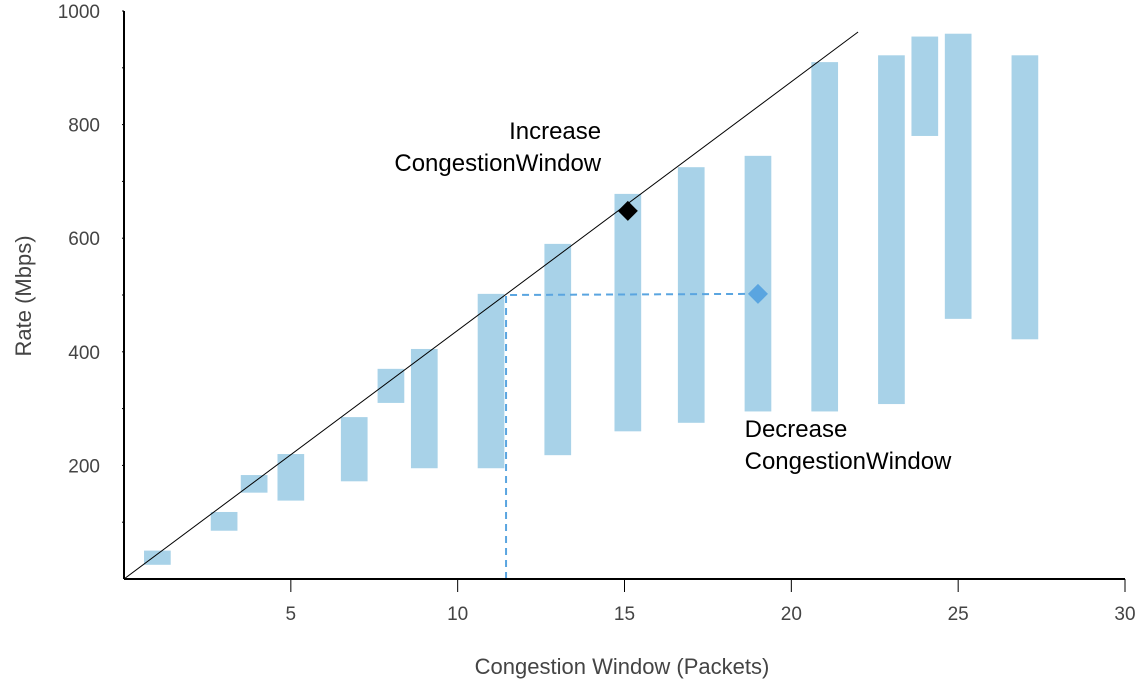 The width and height of the screenshot is (1144, 683). I want to click on y-tick-label: 1000, so click(79, 12).